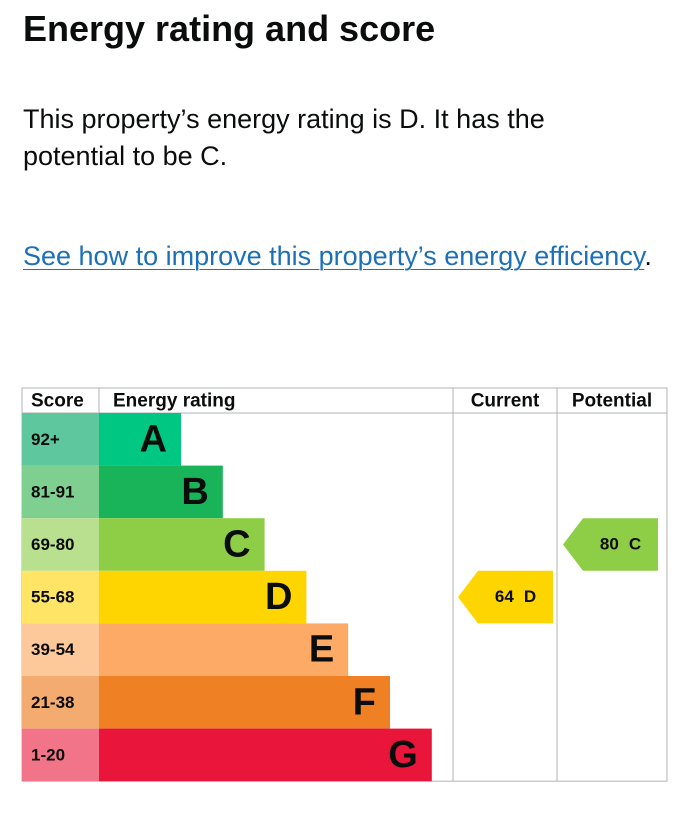 This screenshot has height=822, width=683. I want to click on potential-arrow, so click(610, 544).